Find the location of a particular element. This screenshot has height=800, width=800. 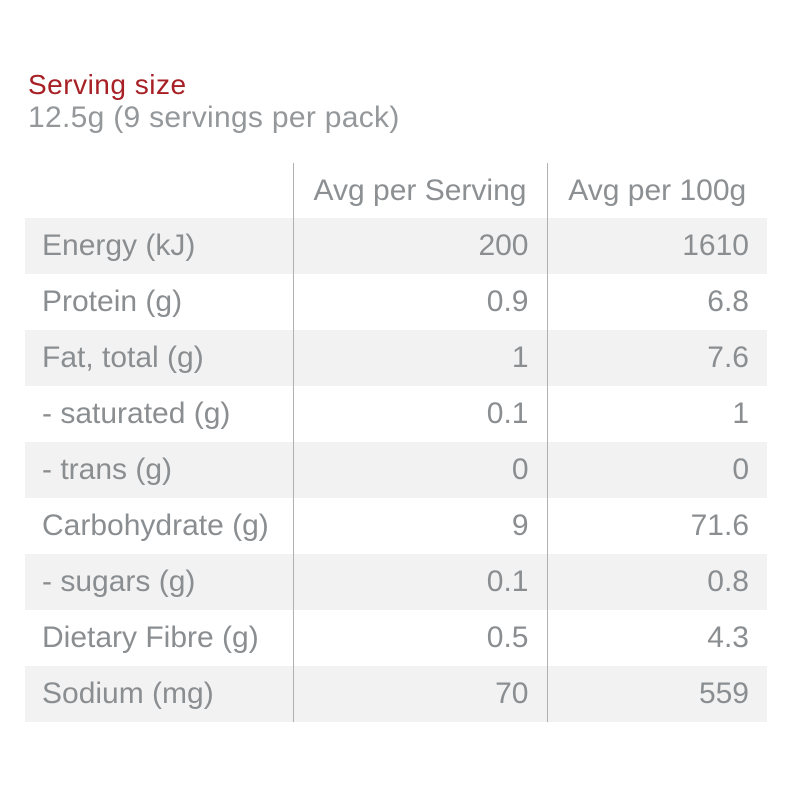

value-per-serving: 0.9 is located at coordinates (419, 302).